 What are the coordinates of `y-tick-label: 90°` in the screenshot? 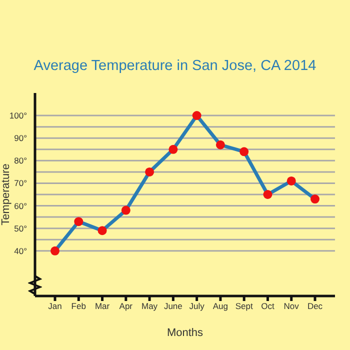 It's located at (20, 138).